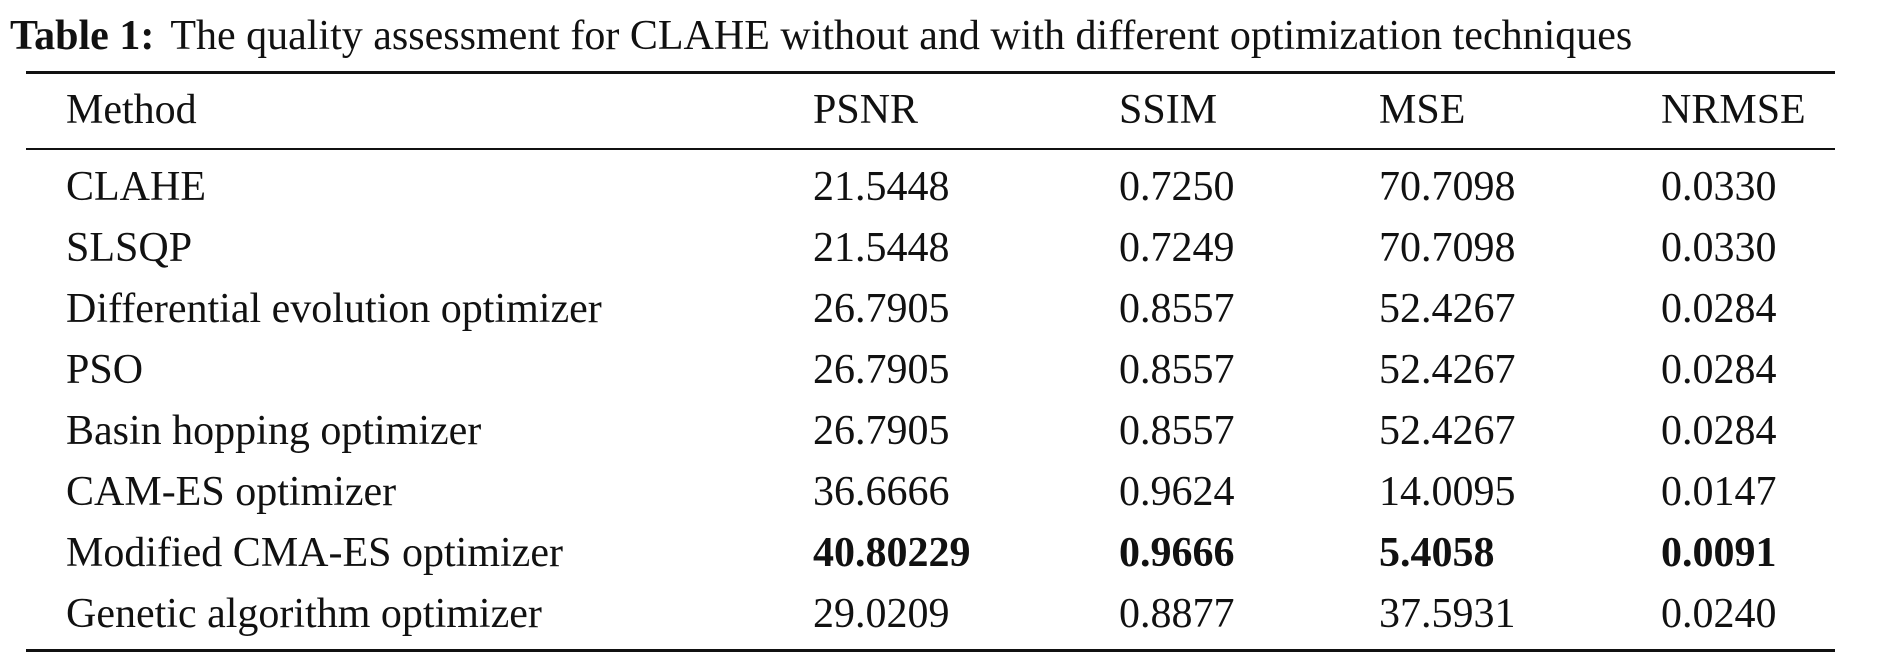 This screenshot has width=1883, height=658. Describe the element at coordinates (930, 149) in the screenshot. I see `header-rule` at that location.